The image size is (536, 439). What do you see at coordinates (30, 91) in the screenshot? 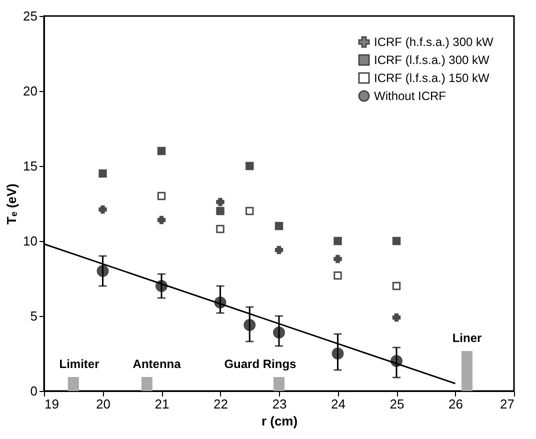
I see `y-tick-label: 20` at bounding box center [30, 91].